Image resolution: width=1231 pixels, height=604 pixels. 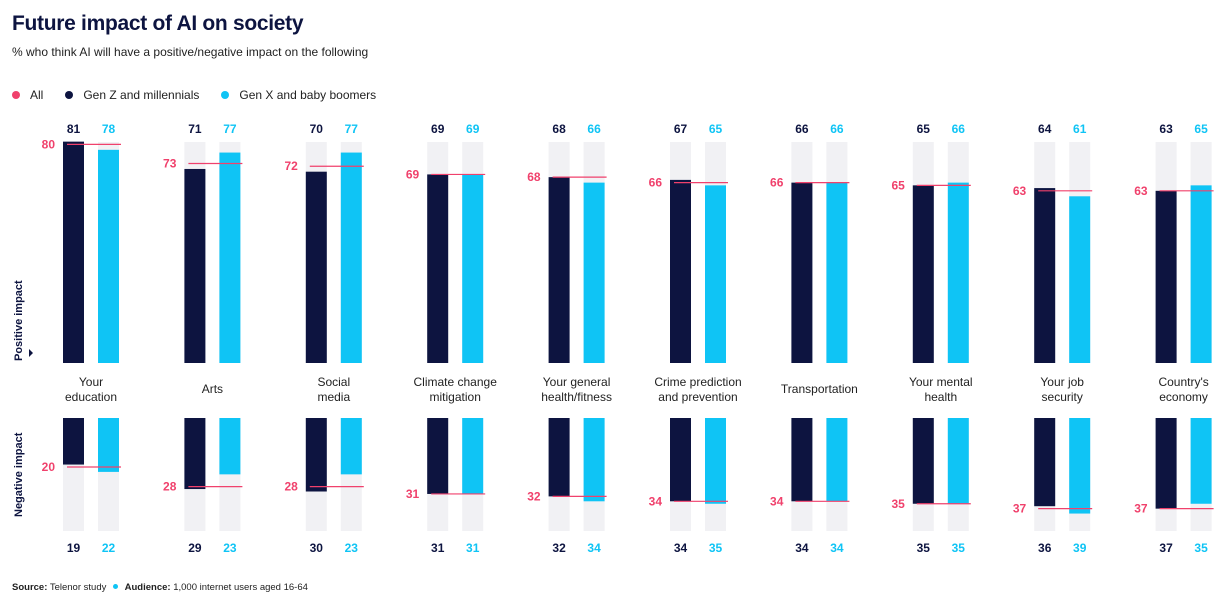 I want to click on category-label-cat-1: Arts, so click(x=212, y=389).